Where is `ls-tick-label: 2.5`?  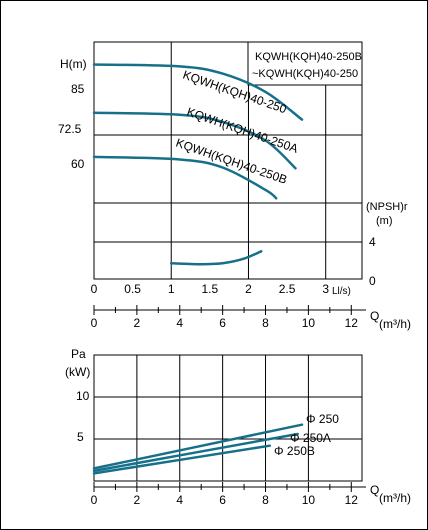 ls-tick-label: 2.5 is located at coordinates (287, 289).